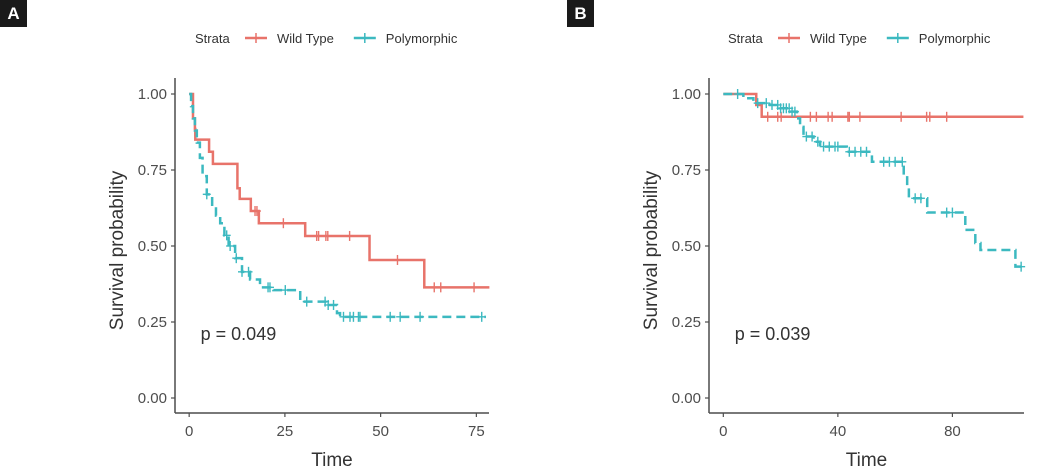  What do you see at coordinates (285, 431) in the screenshot?
I see `x-tick-label: 25` at bounding box center [285, 431].